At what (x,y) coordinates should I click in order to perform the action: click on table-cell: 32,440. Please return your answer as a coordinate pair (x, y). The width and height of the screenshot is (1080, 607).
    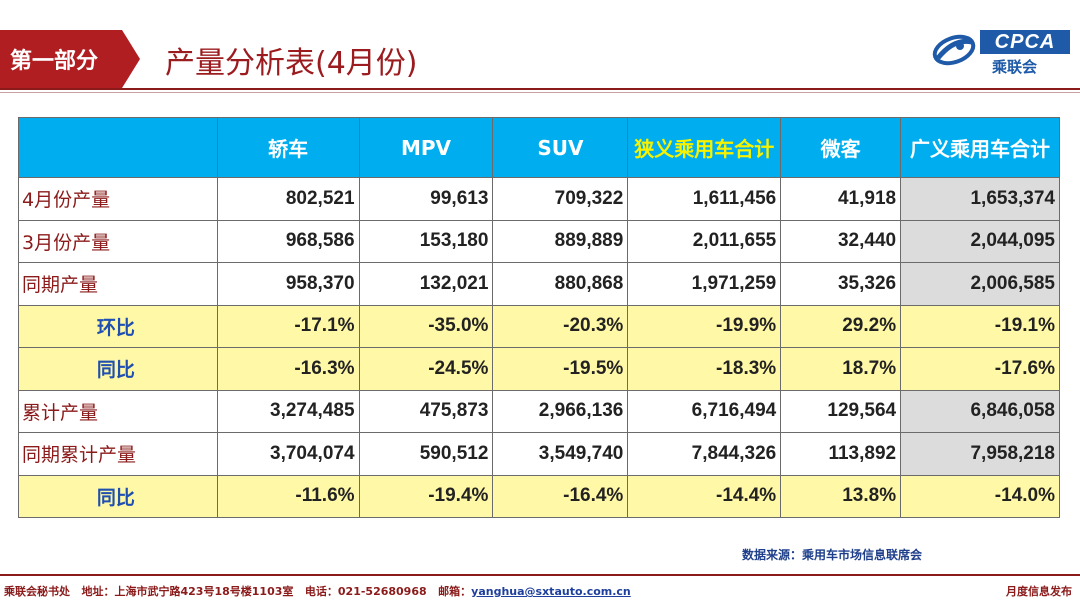
    Looking at the image, I should click on (841, 241).